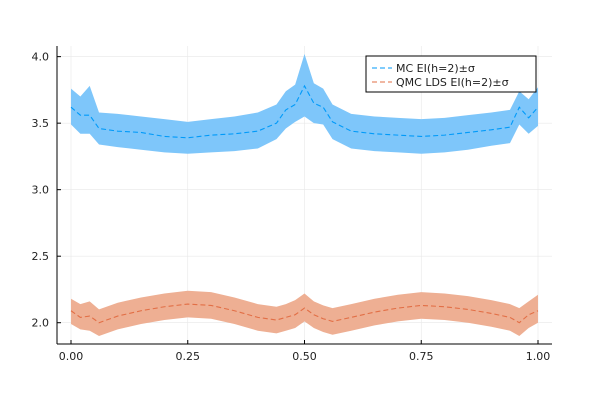  What do you see at coordinates (41, 190) in the screenshot?
I see `y-tick-label-2: 3.0` at bounding box center [41, 190].